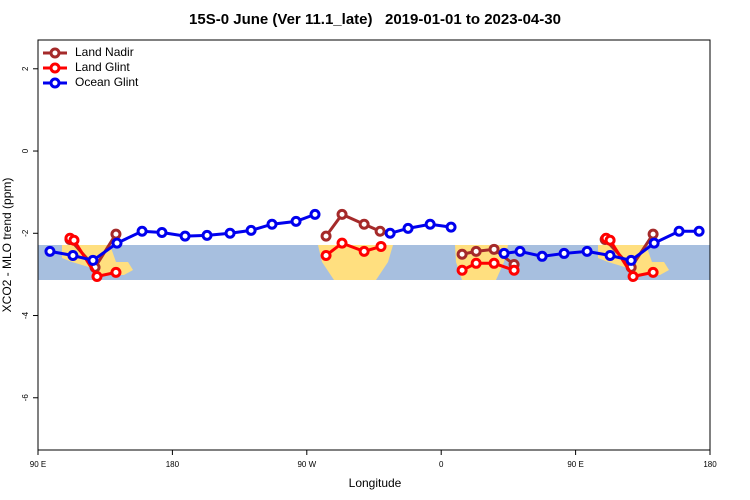 This screenshot has width=750, height=500. What do you see at coordinates (102, 67) in the screenshot?
I see `legend-label: Land Glint` at bounding box center [102, 67].